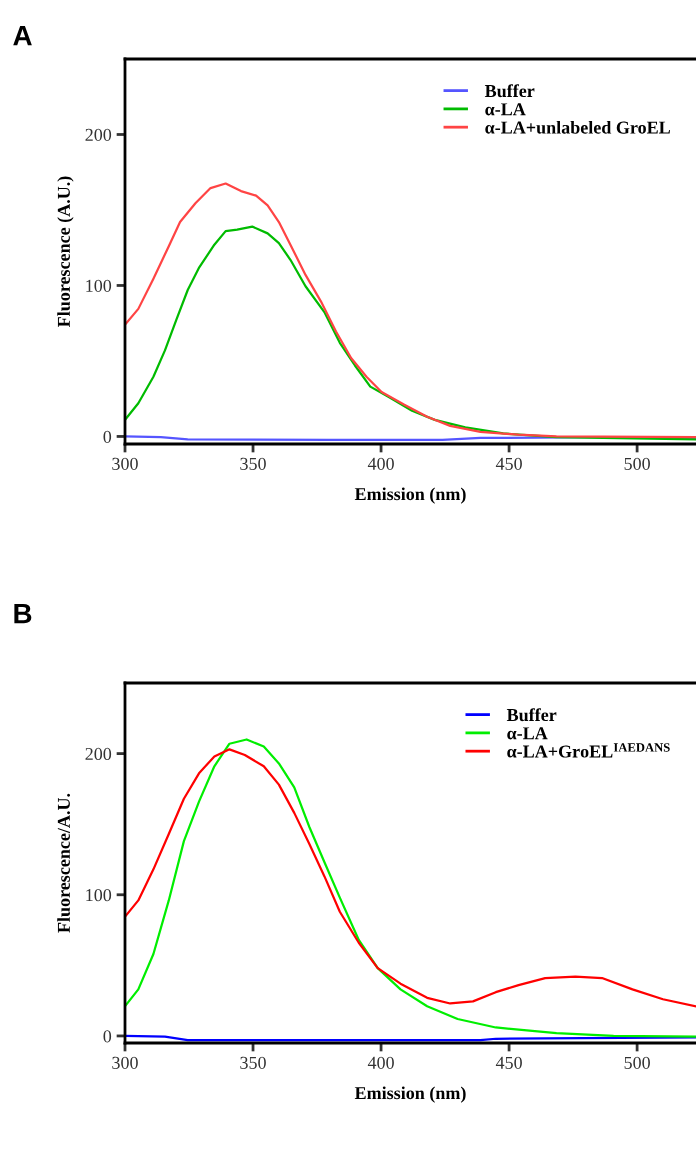  I want to click on chart-title: B, so click(23, 614).